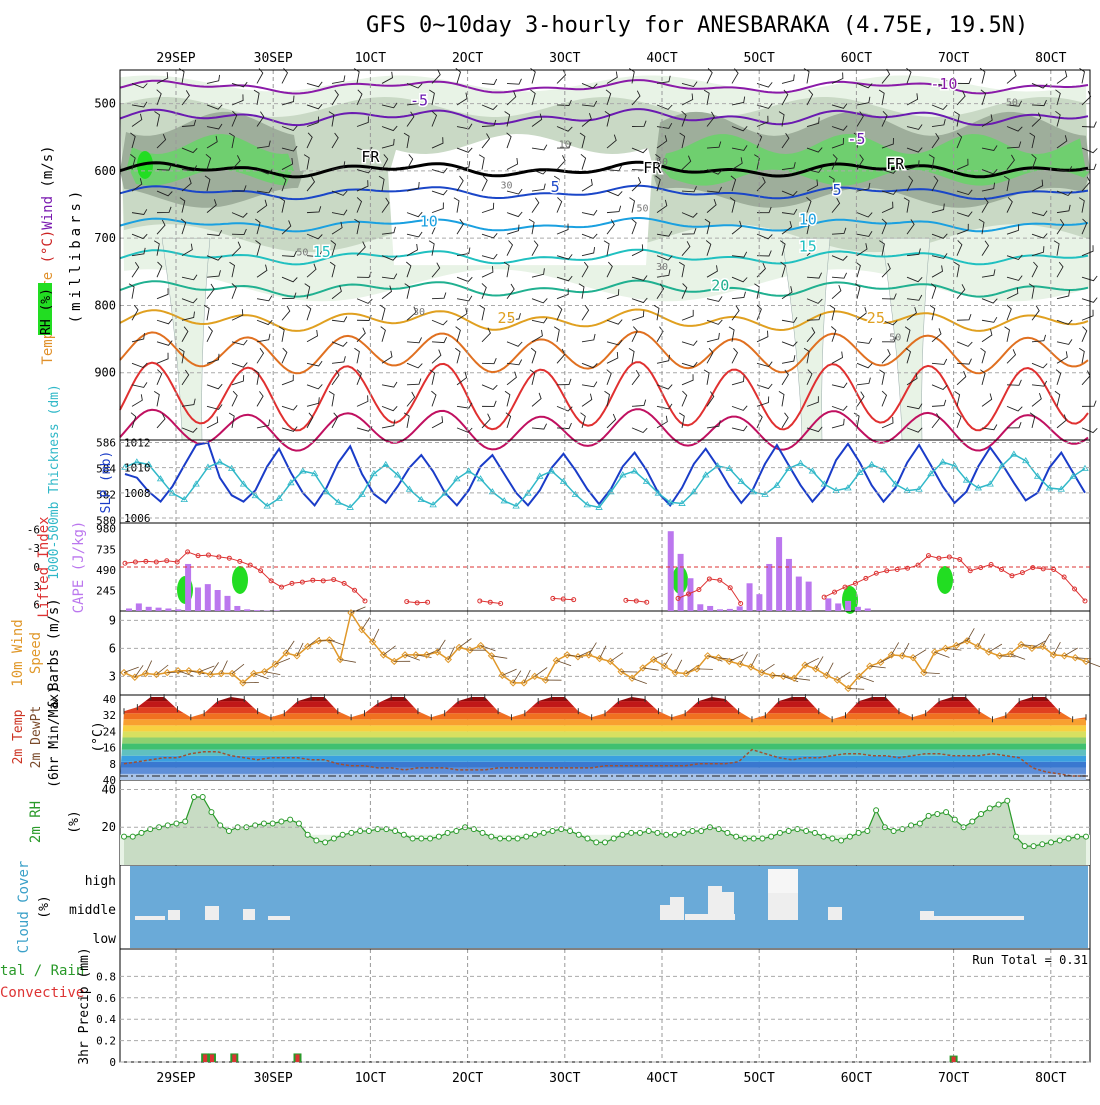 This screenshot has height=1105, width=1100. Describe the element at coordinates (109, 715) in the screenshot. I see `temp-tick-label: 32` at that location.